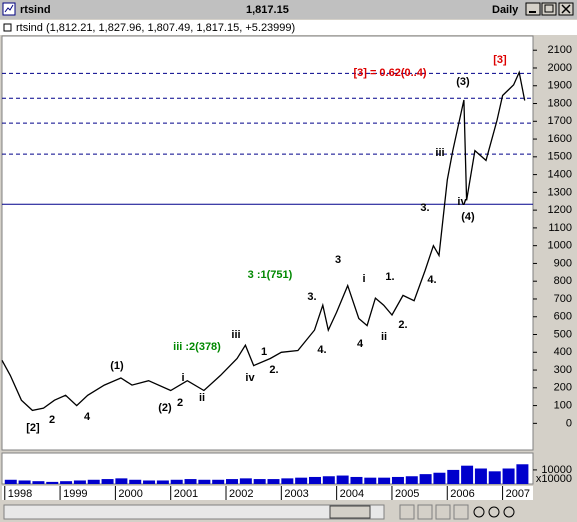 The width and height of the screenshot is (577, 522). I want to click on wave-label: (3), so click(463, 82).